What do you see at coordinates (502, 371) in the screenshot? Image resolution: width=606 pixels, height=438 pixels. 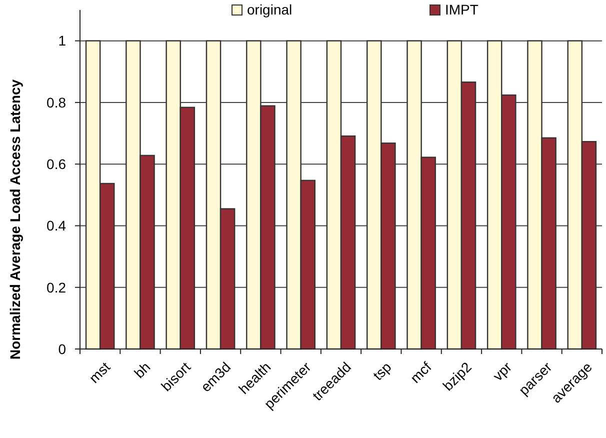 I see `x-tick-label: vpr` at bounding box center [502, 371].